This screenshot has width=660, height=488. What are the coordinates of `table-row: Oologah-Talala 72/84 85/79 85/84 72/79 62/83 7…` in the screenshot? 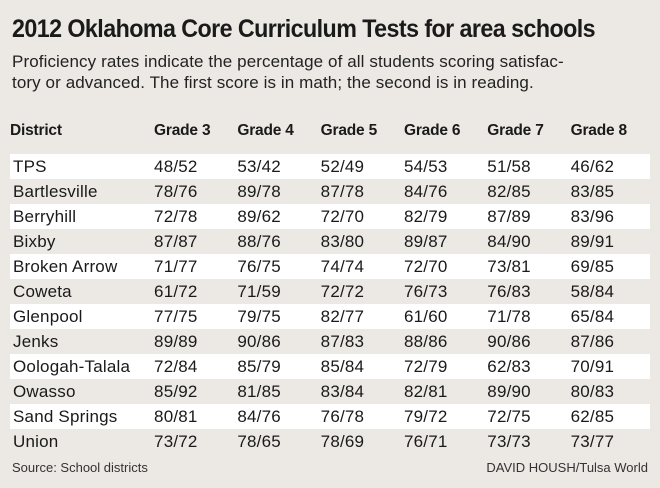 It's located at (330, 366).